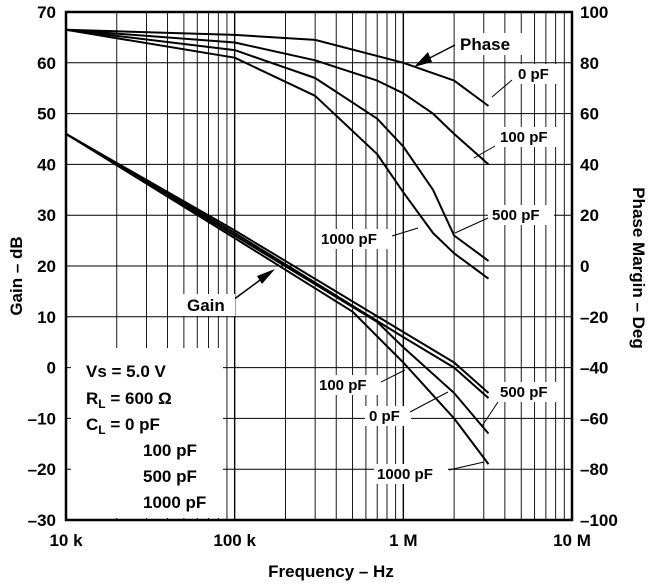  Describe the element at coordinates (16, 275) in the screenshot. I see `y-axis-title: Gain – dB` at that location.